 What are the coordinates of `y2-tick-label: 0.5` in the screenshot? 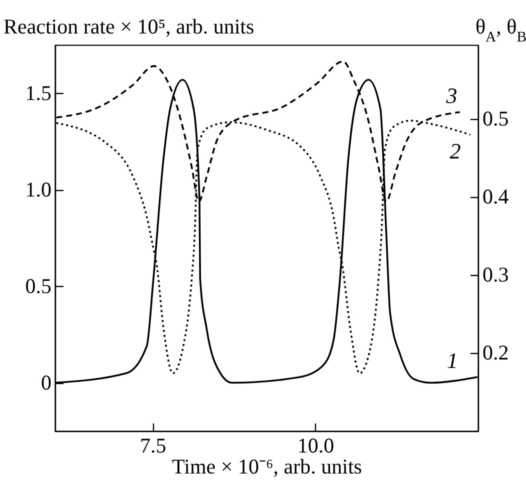 It's located at (495, 118).